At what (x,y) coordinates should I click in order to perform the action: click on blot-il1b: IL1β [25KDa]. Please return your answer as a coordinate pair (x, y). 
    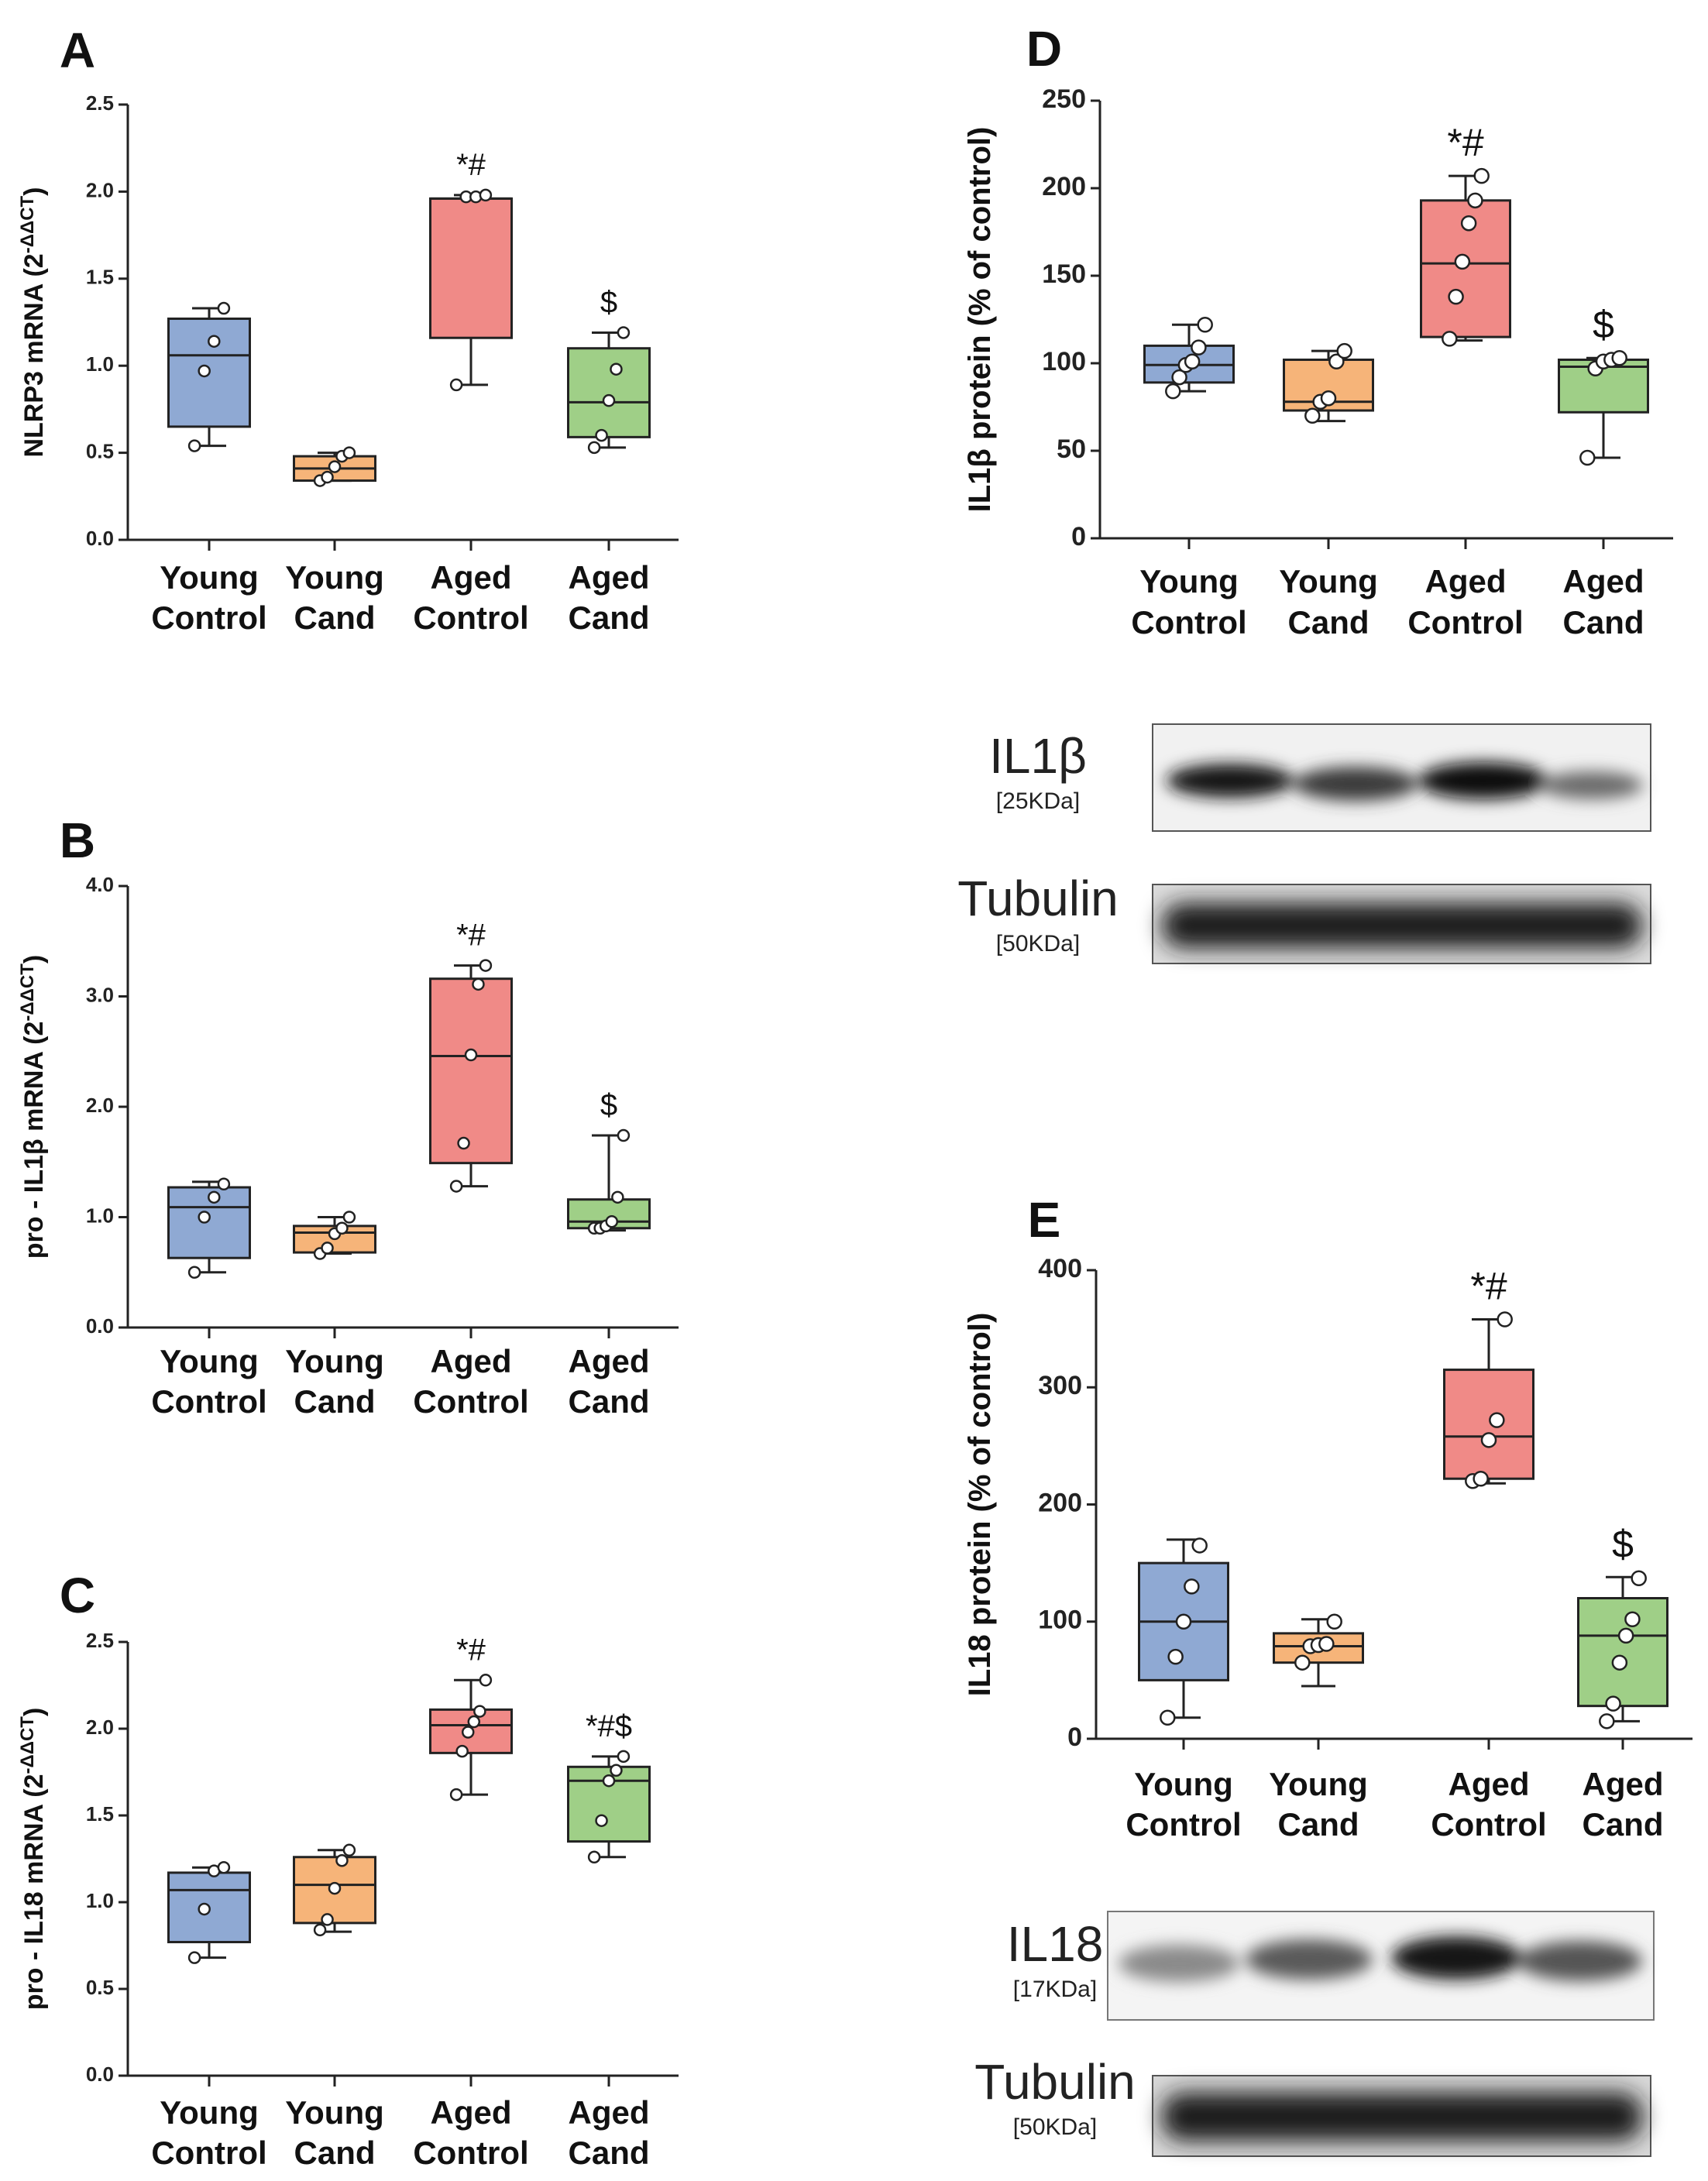
    Looking at the image, I should click on (1320, 777).